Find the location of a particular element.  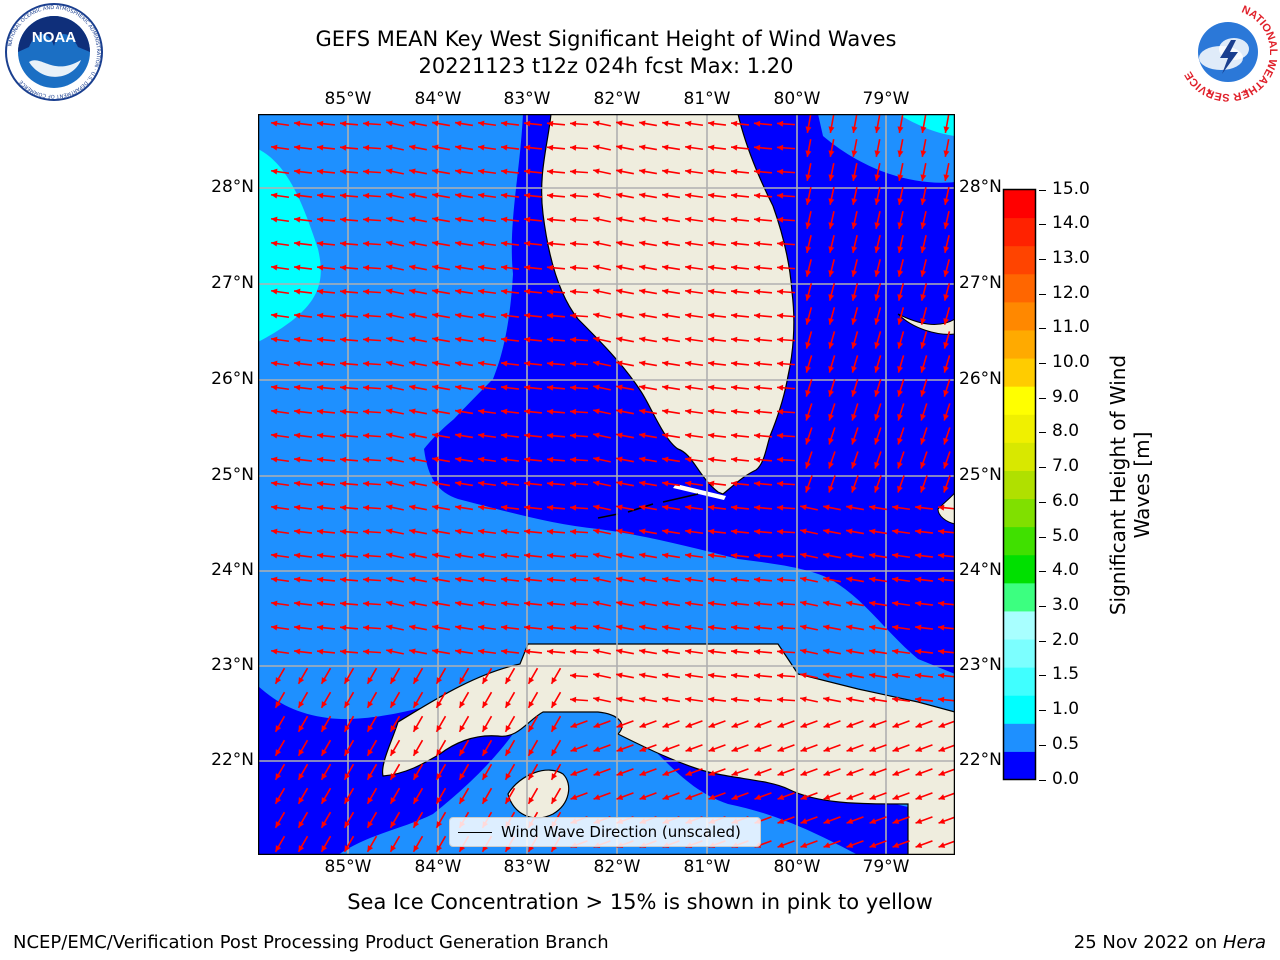

lon-tick-top: 82°W is located at coordinates (617, 99).